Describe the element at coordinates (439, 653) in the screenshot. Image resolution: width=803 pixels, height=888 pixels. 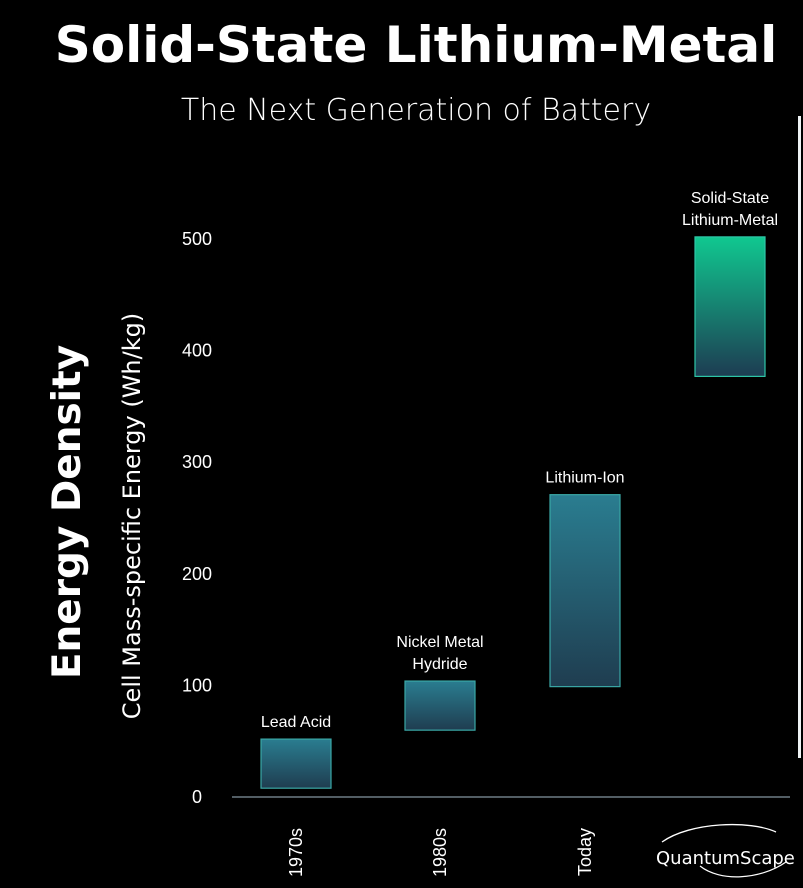
I see `bar-label: Nickel Metal Hydride` at that location.